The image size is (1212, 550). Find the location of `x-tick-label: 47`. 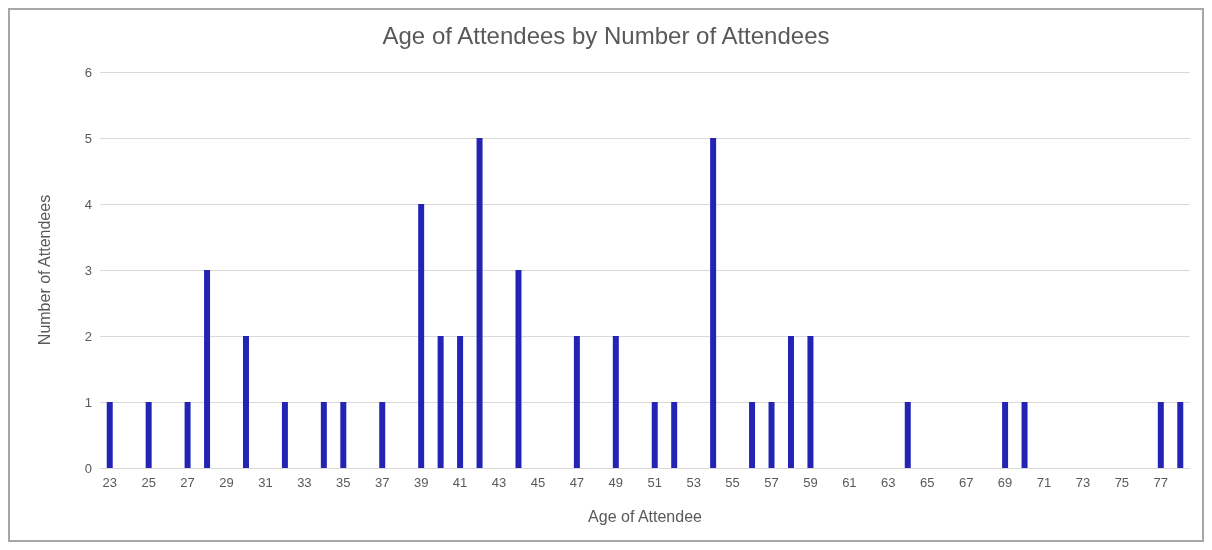

x-tick-label: 47 is located at coordinates (577, 482).